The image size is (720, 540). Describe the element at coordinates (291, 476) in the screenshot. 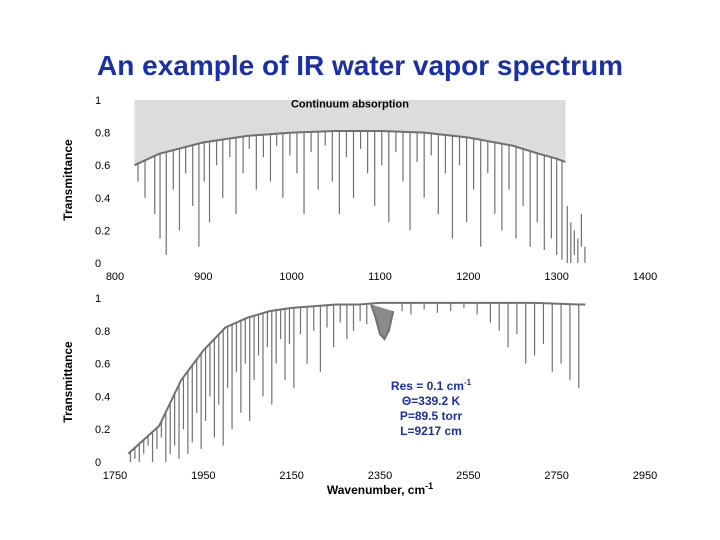

I see `x-tick-label: 2150` at that location.